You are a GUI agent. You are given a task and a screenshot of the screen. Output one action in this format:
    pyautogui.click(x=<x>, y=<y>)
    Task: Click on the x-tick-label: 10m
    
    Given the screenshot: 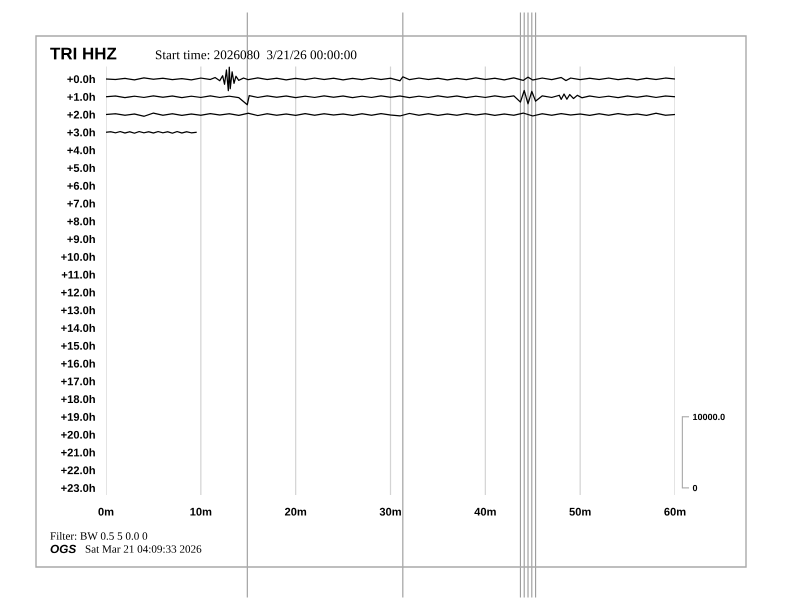 What is the action you would take?
    pyautogui.click(x=201, y=512)
    